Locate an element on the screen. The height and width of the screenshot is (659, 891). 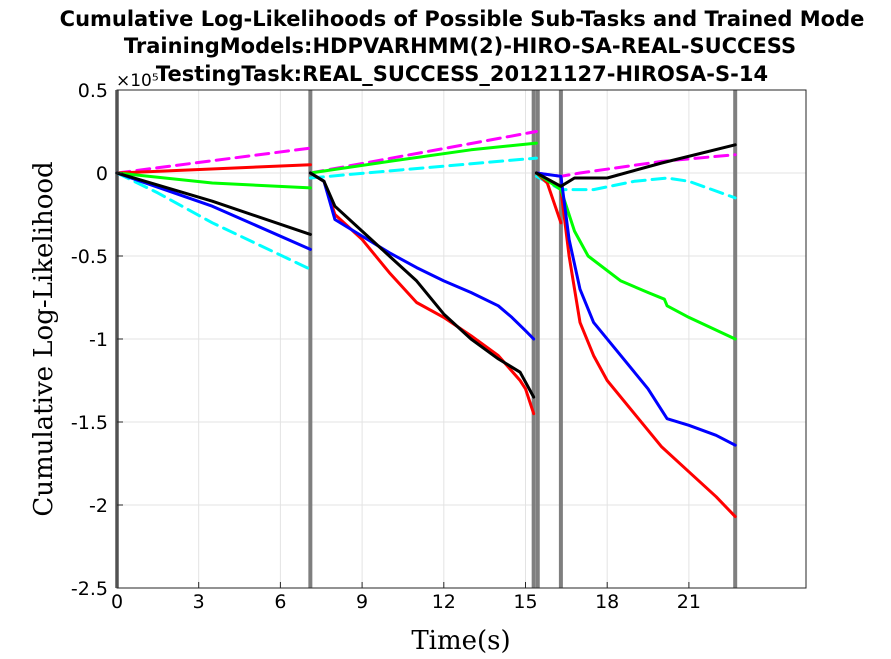
y-tick-label: 0.5 is located at coordinates (93, 91).